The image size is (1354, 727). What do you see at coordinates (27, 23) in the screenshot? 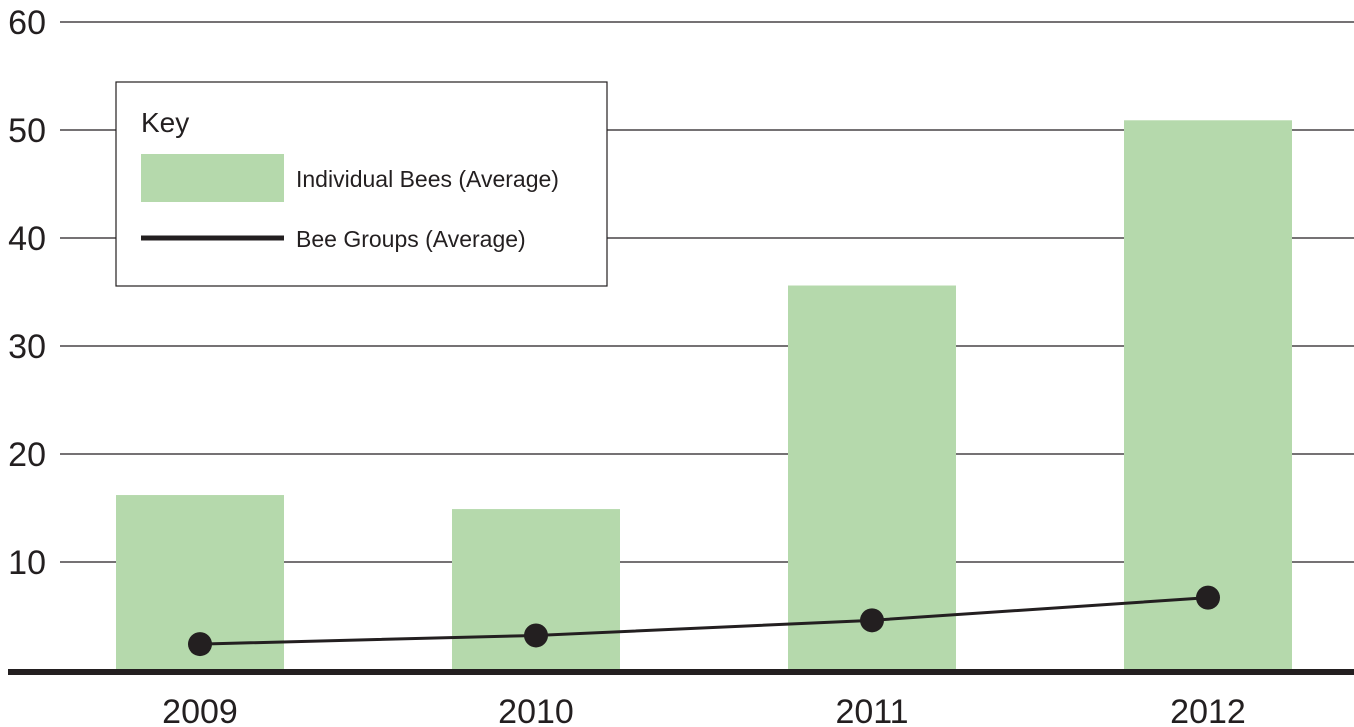
I see `y-tick-label: 60` at bounding box center [27, 23].